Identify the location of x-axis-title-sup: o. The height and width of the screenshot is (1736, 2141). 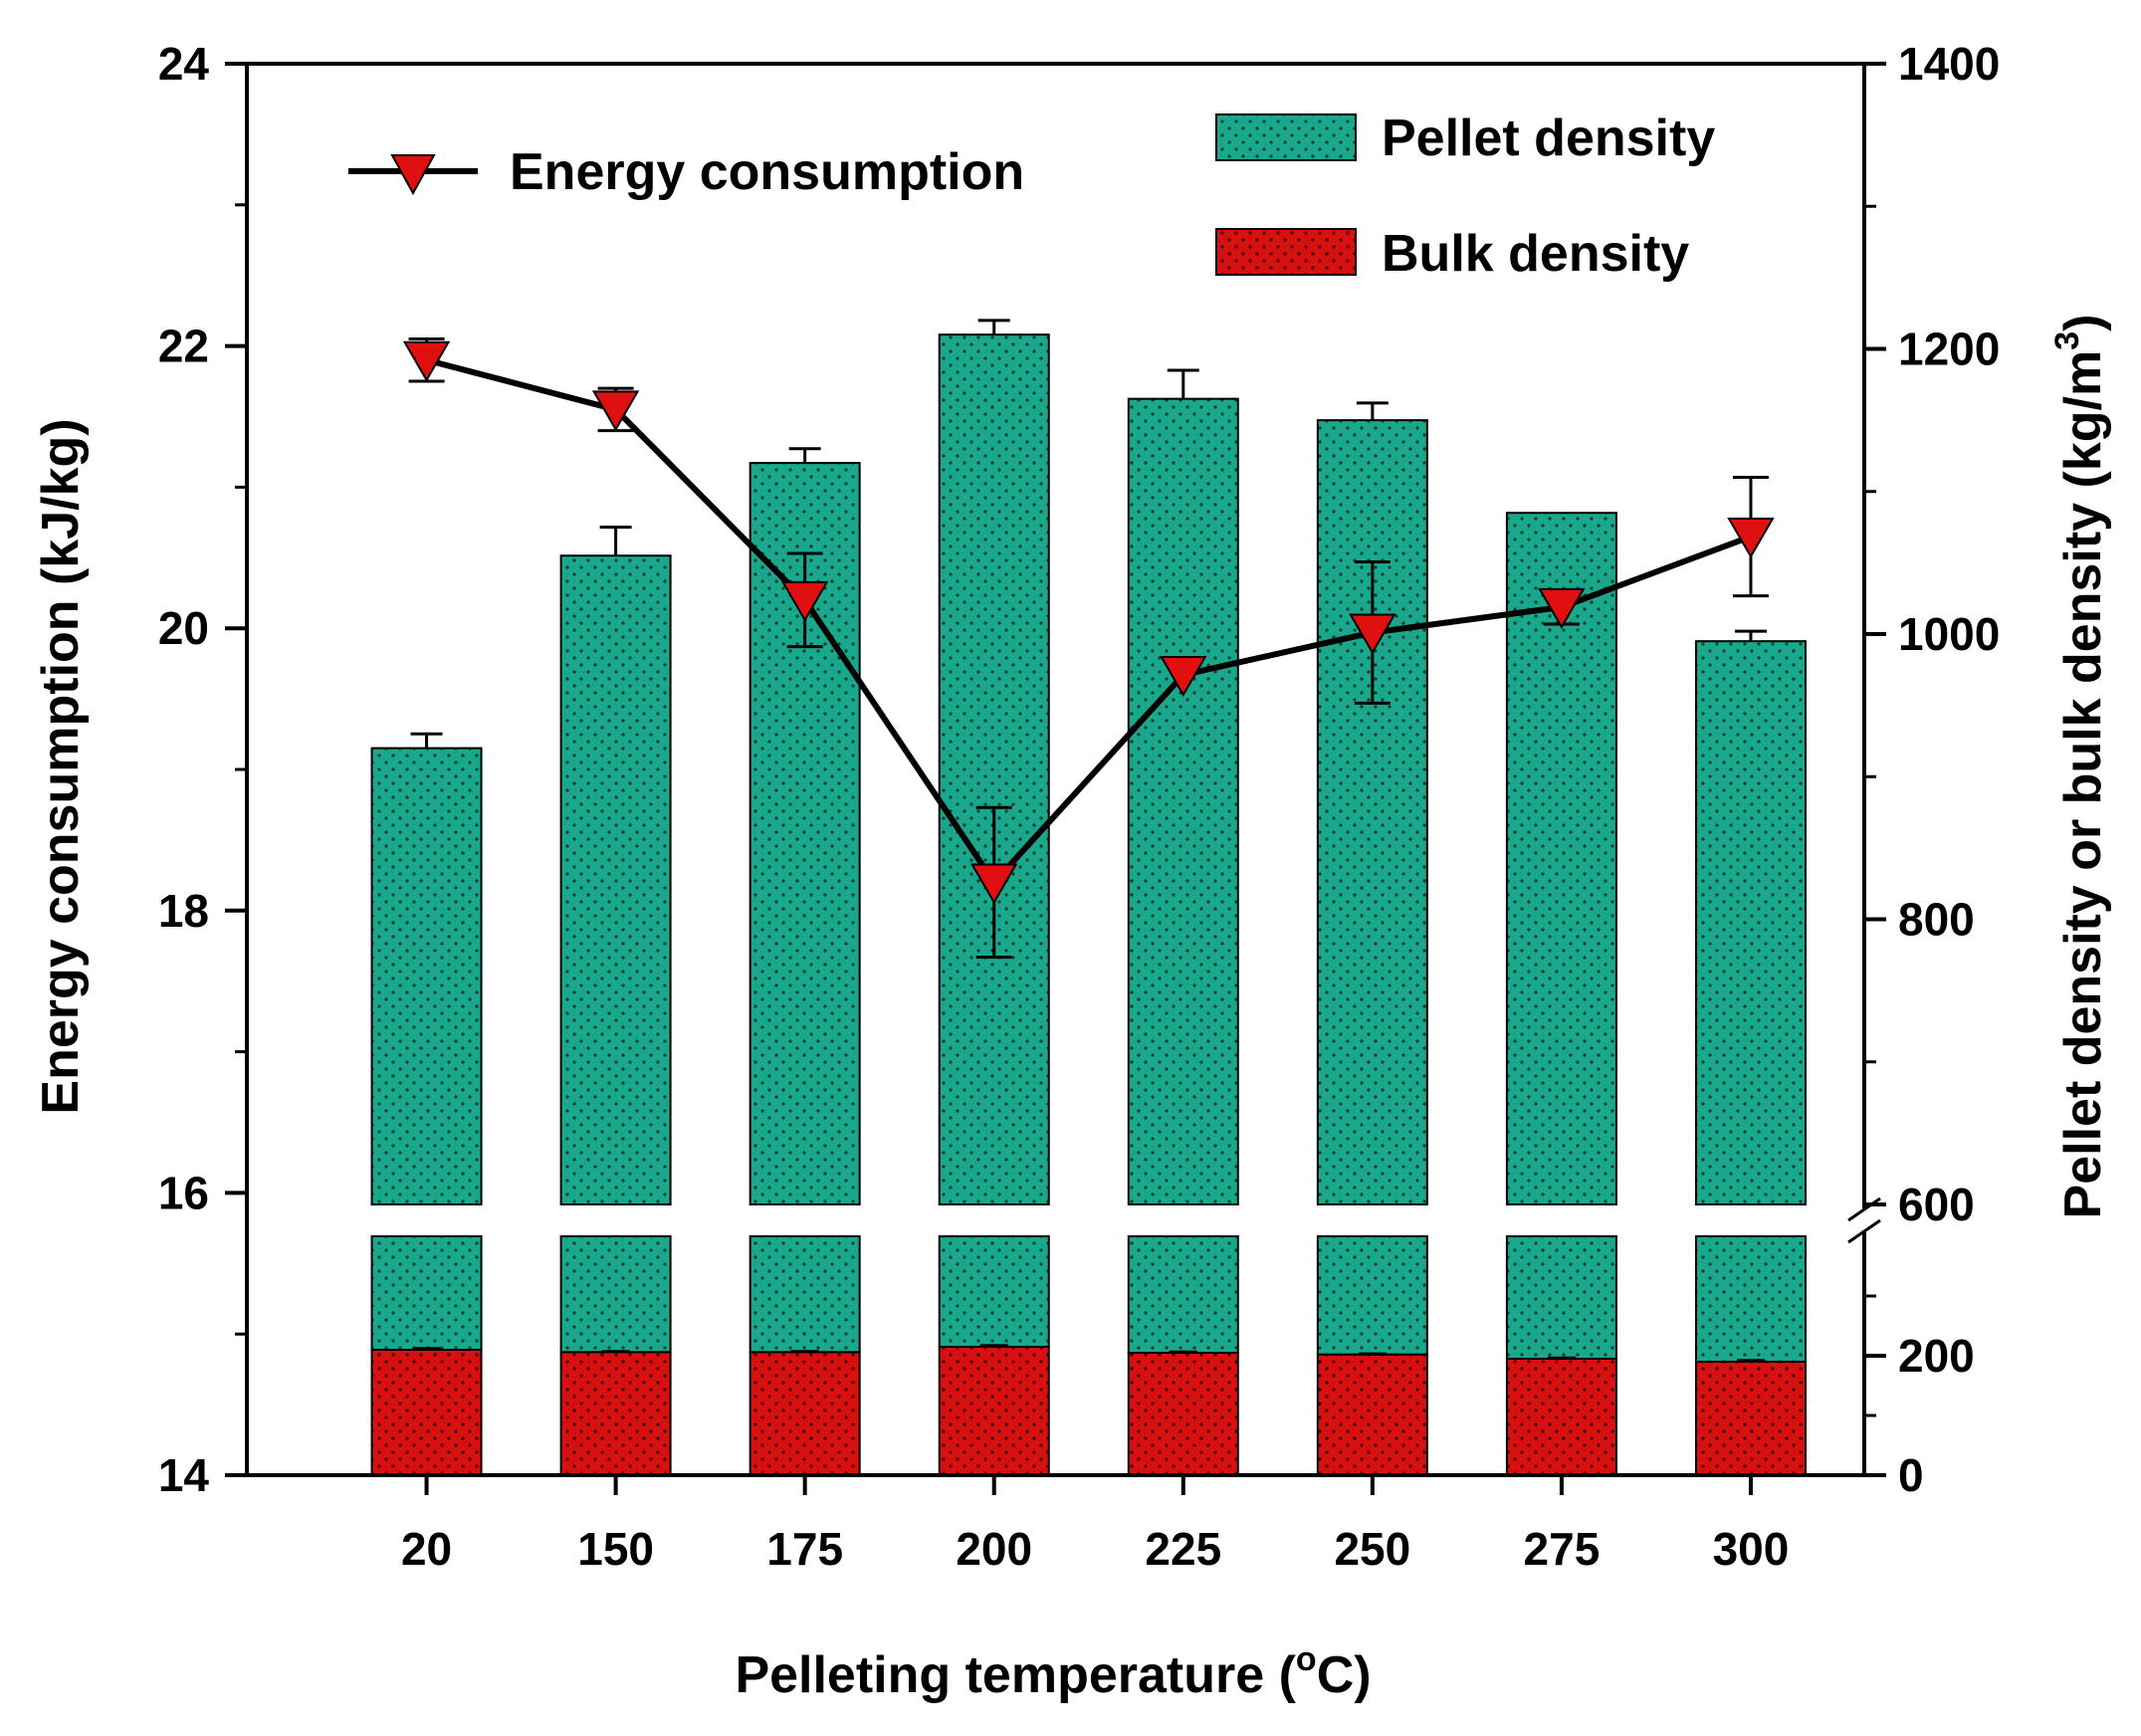
(1306, 1659).